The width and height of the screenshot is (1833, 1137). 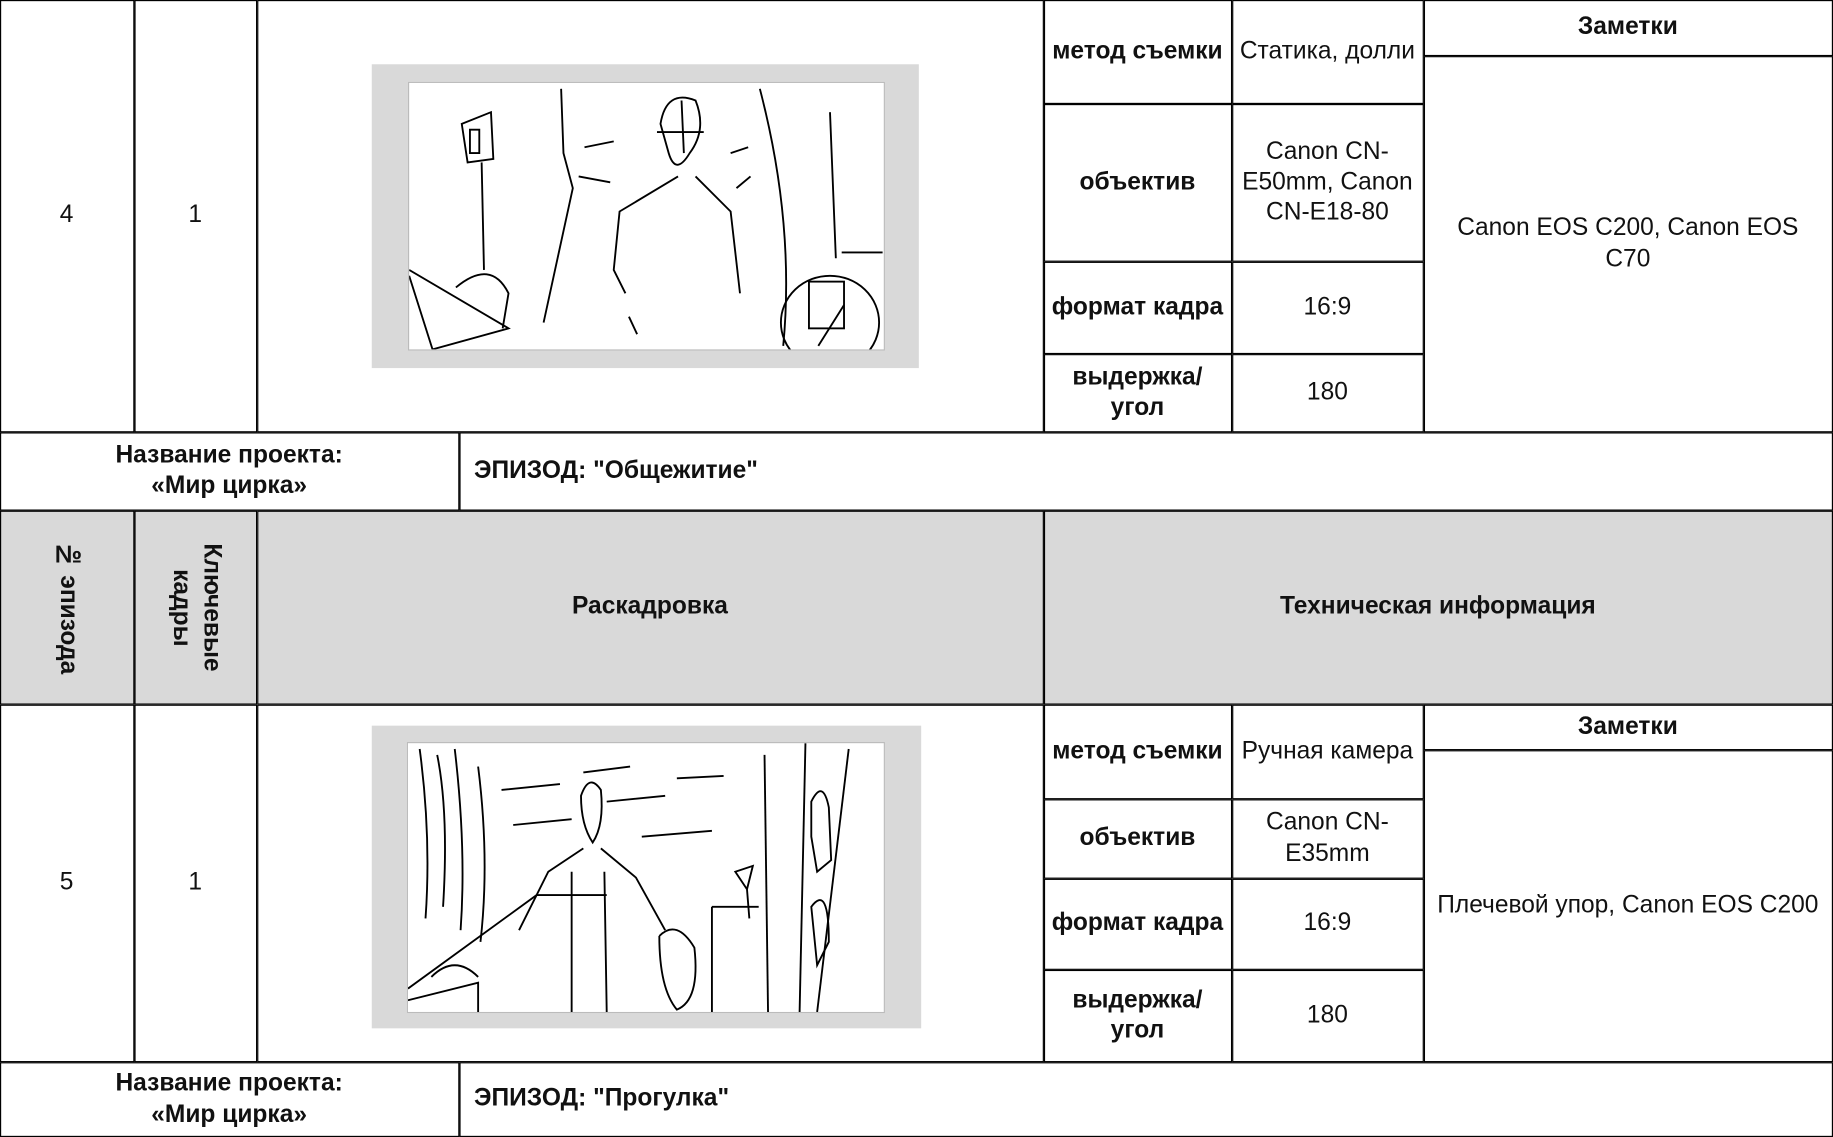 I want to click on header-storyboard-text: Раскадровка, so click(x=650, y=606).